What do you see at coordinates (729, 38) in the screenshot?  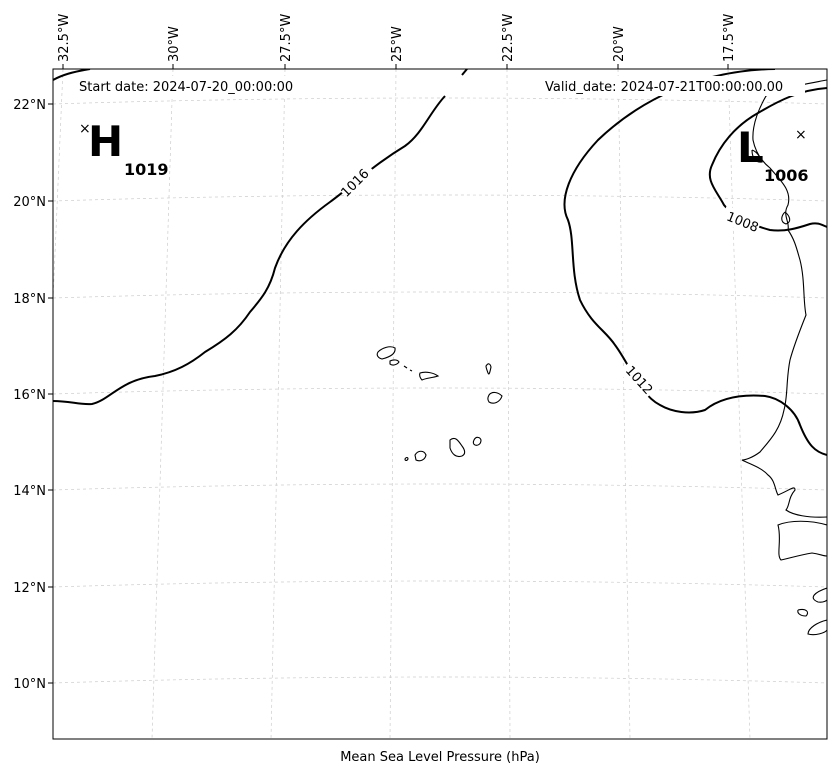 I see `lon-label: 17.5°W` at bounding box center [729, 38].